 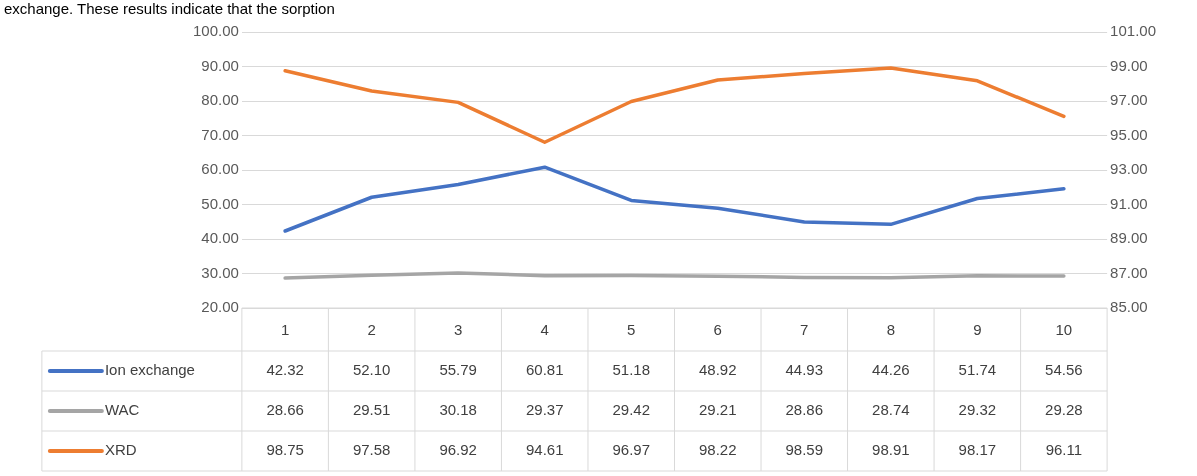 I want to click on x-tick-label: 2, so click(x=371, y=330).